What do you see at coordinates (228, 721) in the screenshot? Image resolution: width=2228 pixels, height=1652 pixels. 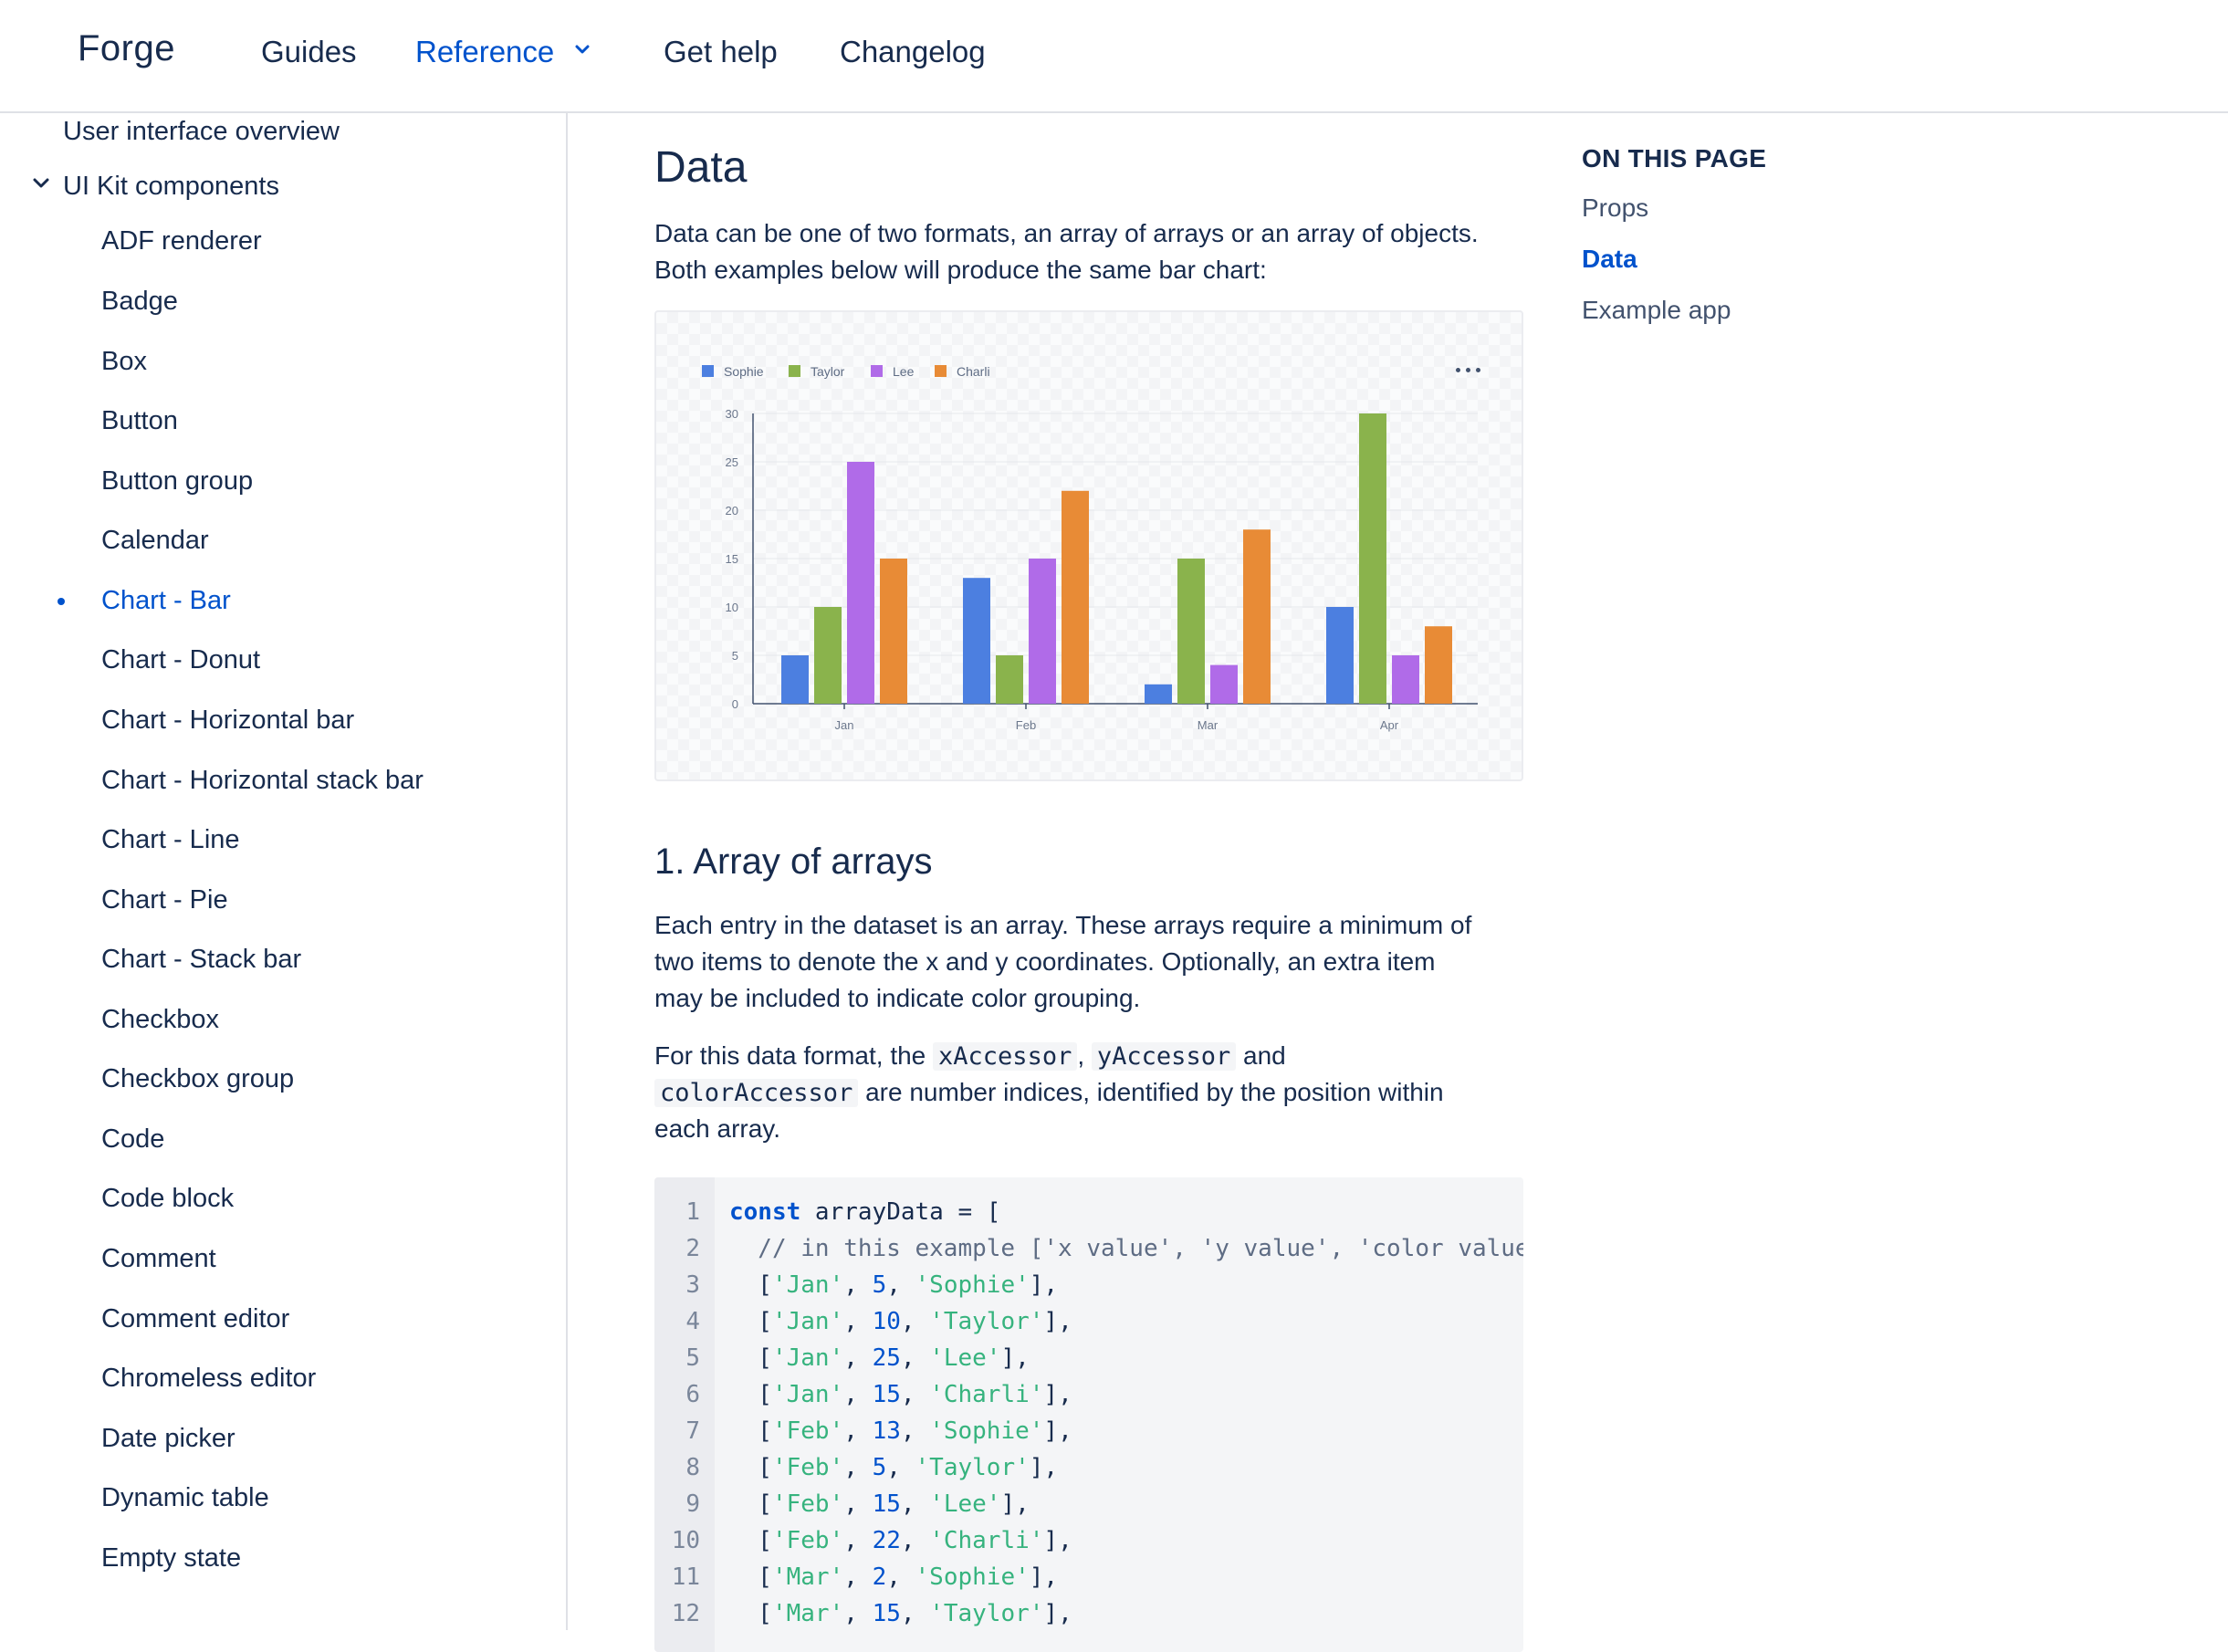 I see `sidebar-item-chart-horizontal-bar: Chart - Horizontal bar` at bounding box center [228, 721].